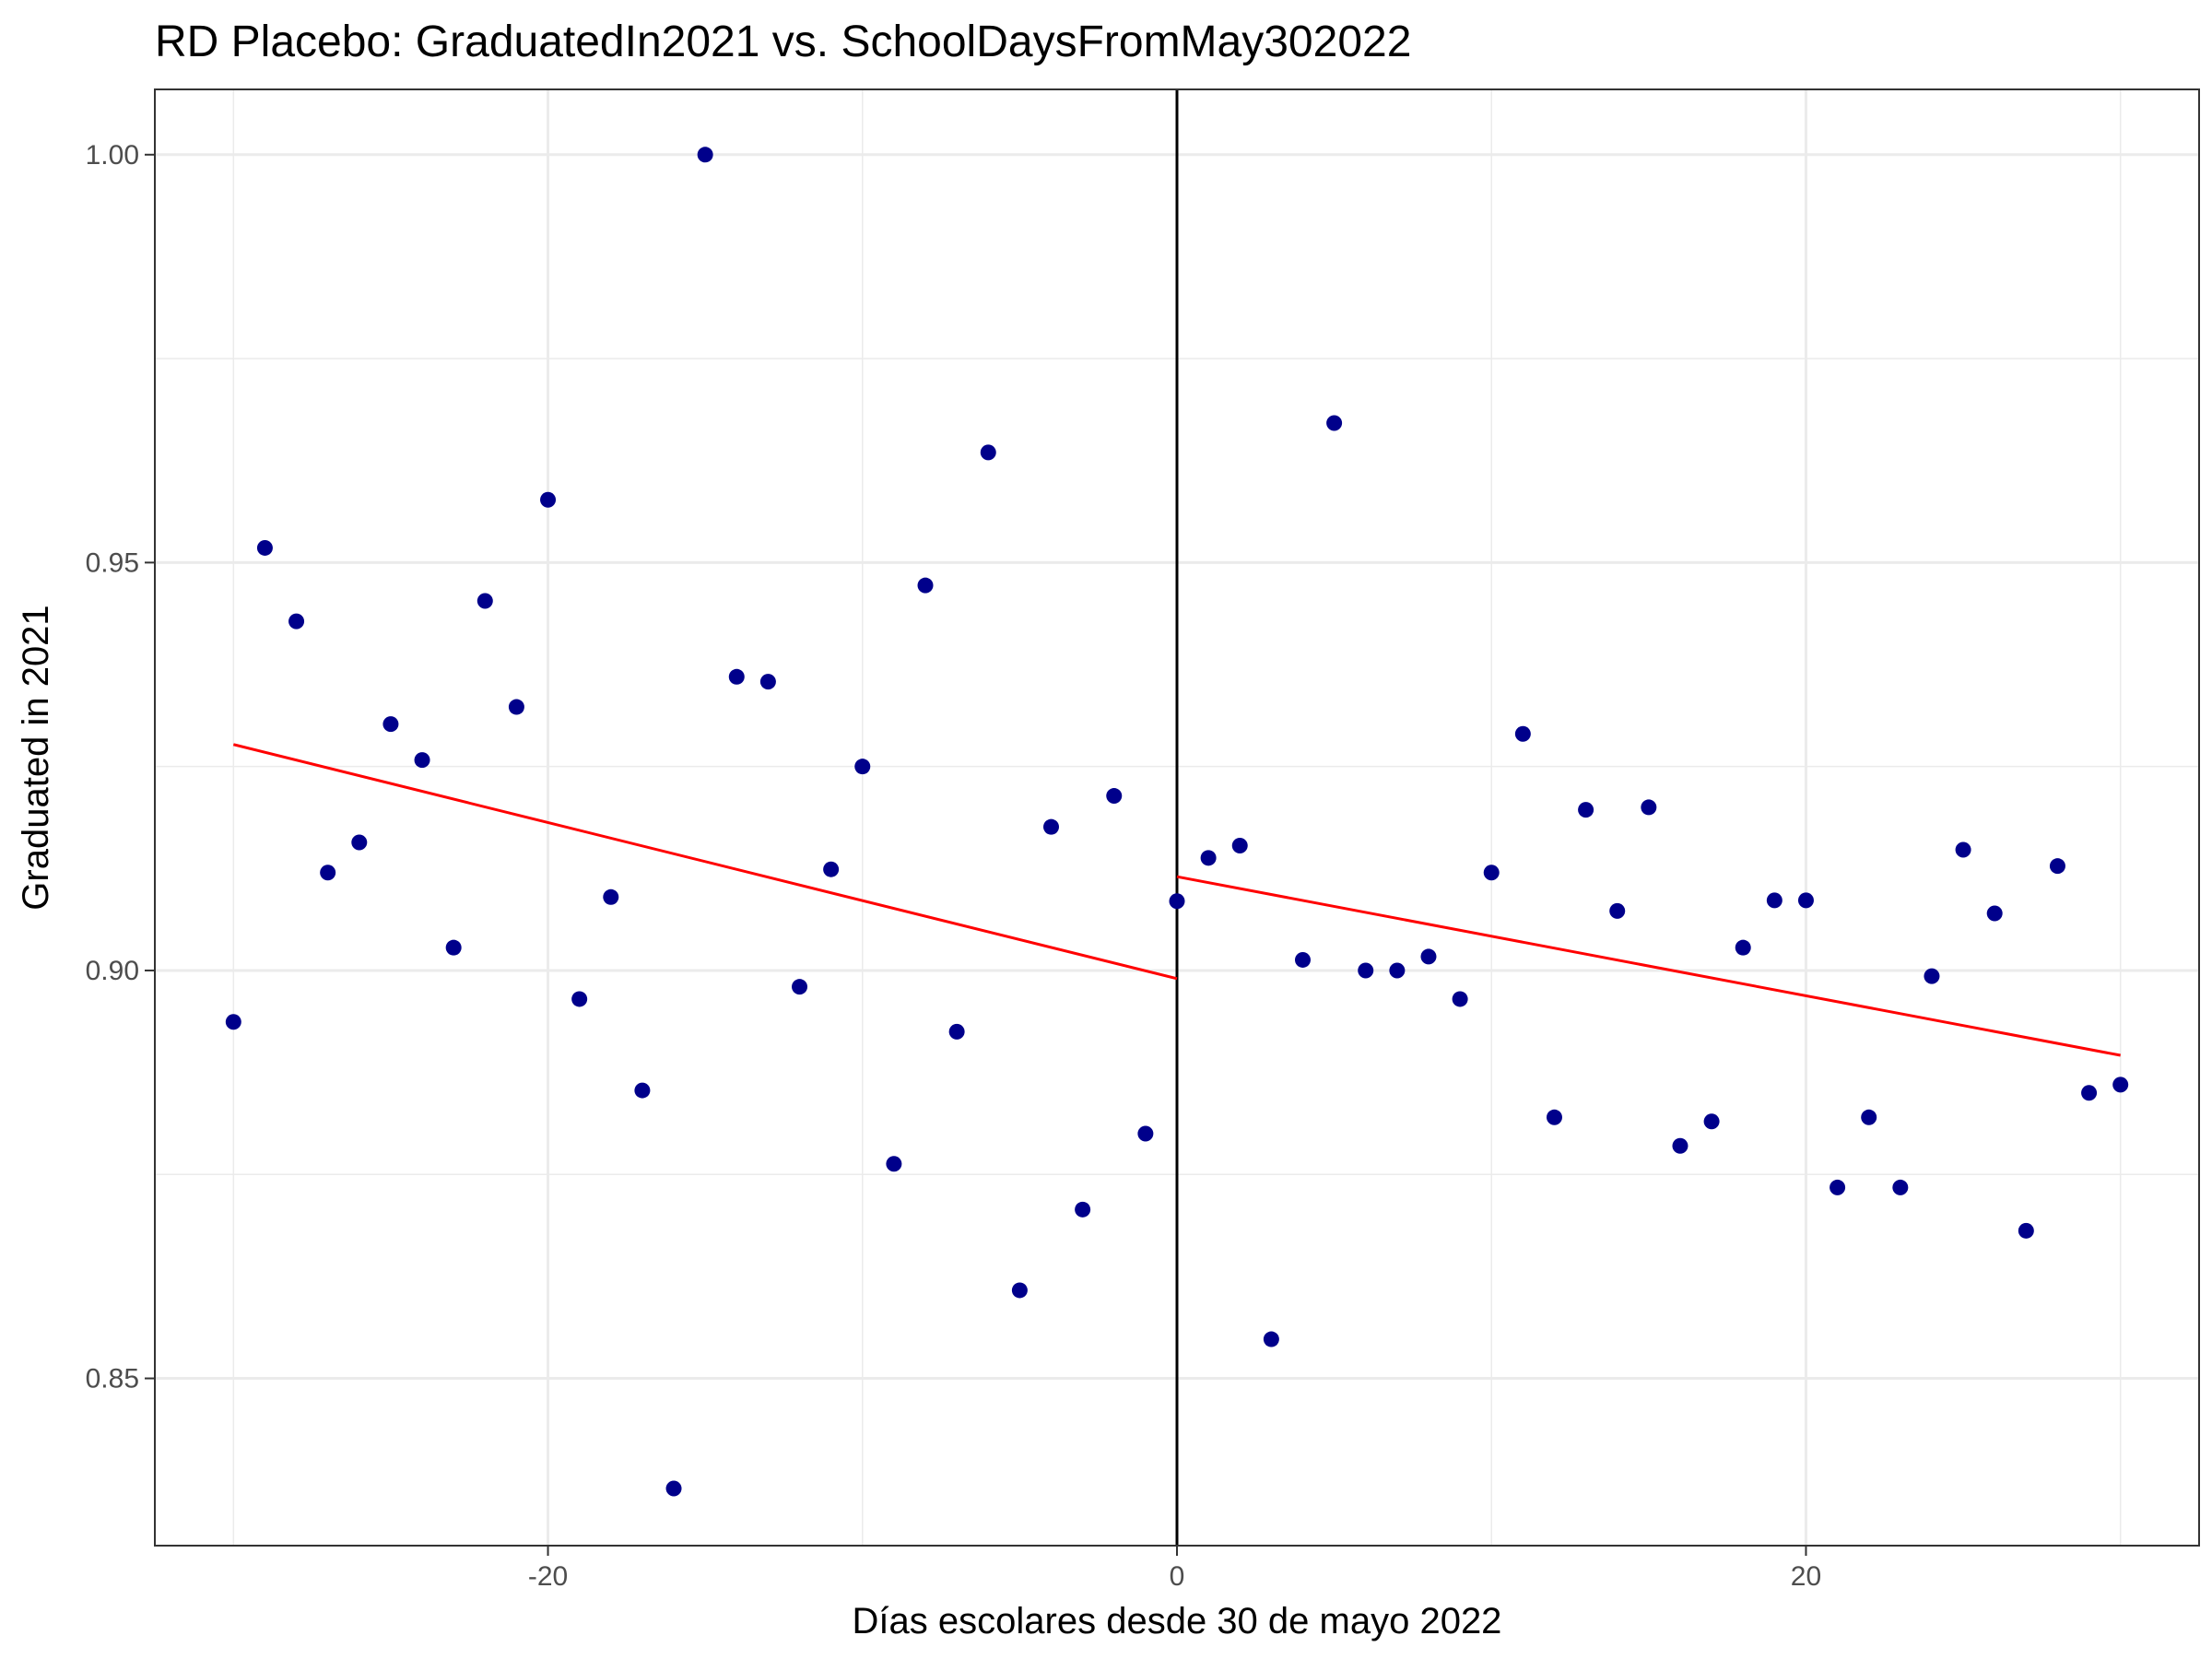  What do you see at coordinates (705, 862) in the screenshot?
I see `fit-line-left` at bounding box center [705, 862].